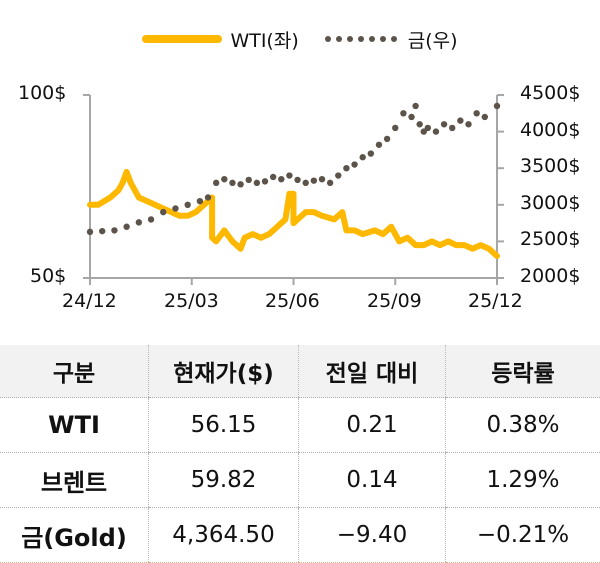 This screenshot has height=563, width=600. I want to click on legend-item-wti: WTI(좌), so click(220, 39).